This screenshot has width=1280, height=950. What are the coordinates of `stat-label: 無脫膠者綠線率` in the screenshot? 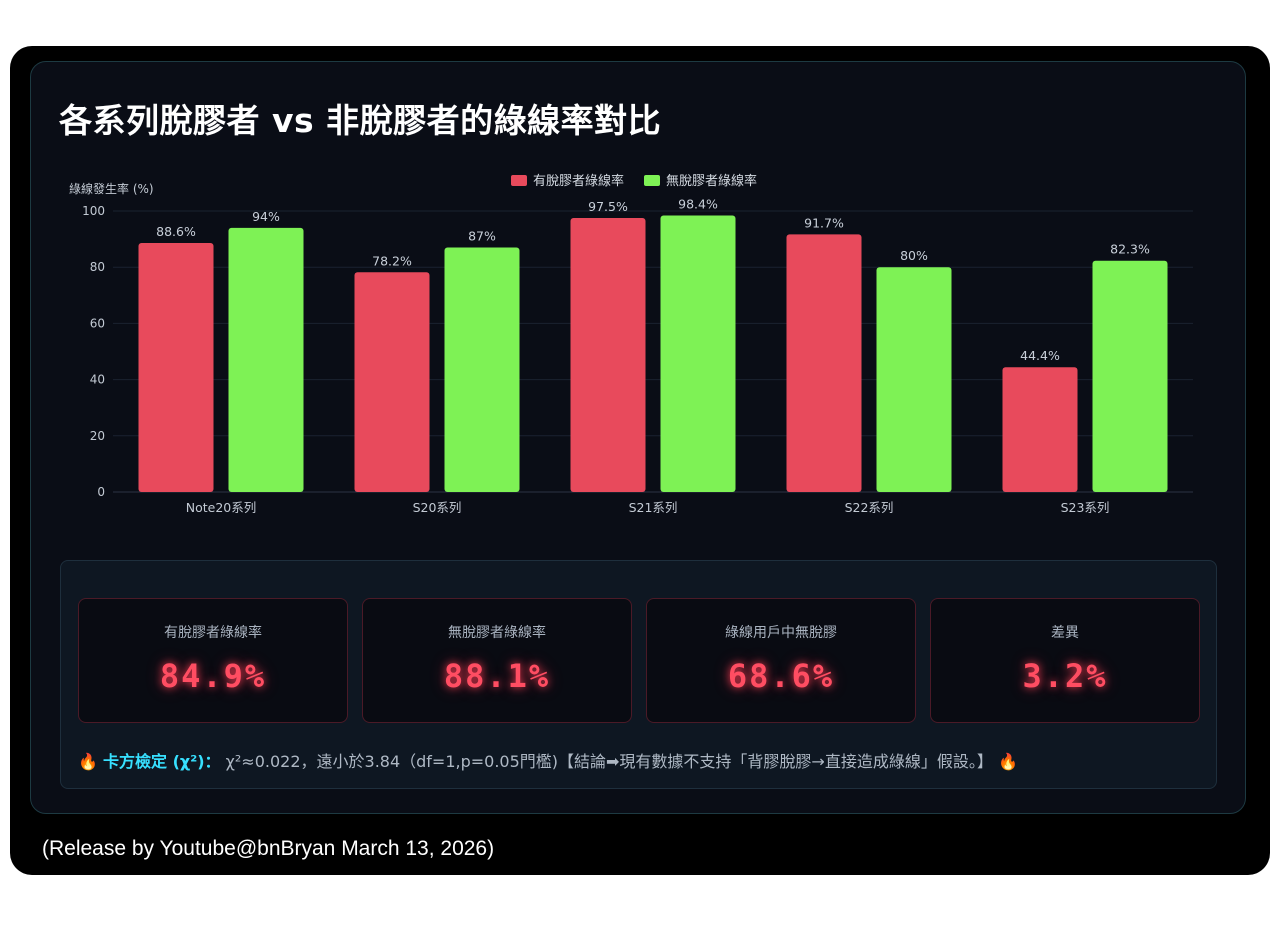 It's located at (497, 633).